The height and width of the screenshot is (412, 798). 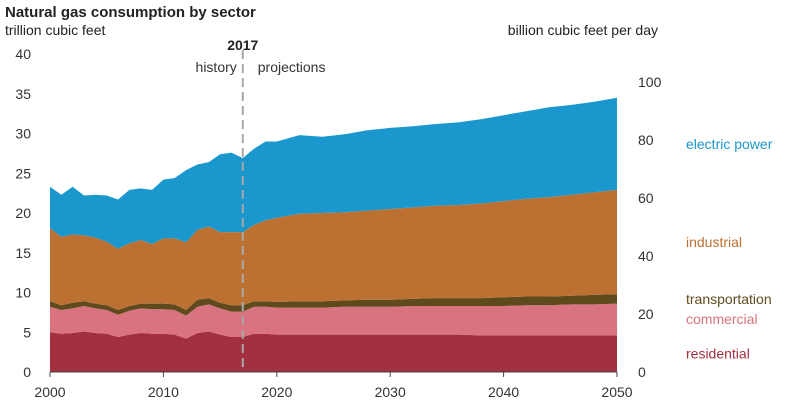 What do you see at coordinates (729, 299) in the screenshot?
I see `series-label-transportation: transportation` at bounding box center [729, 299].